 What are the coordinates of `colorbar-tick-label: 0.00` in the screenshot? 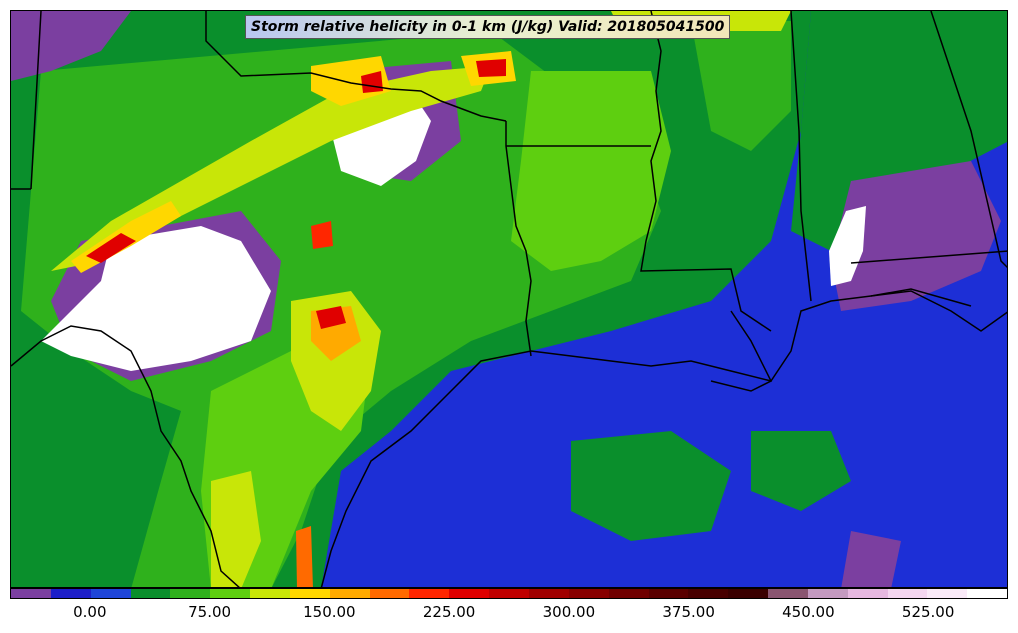 It's located at (90, 612).